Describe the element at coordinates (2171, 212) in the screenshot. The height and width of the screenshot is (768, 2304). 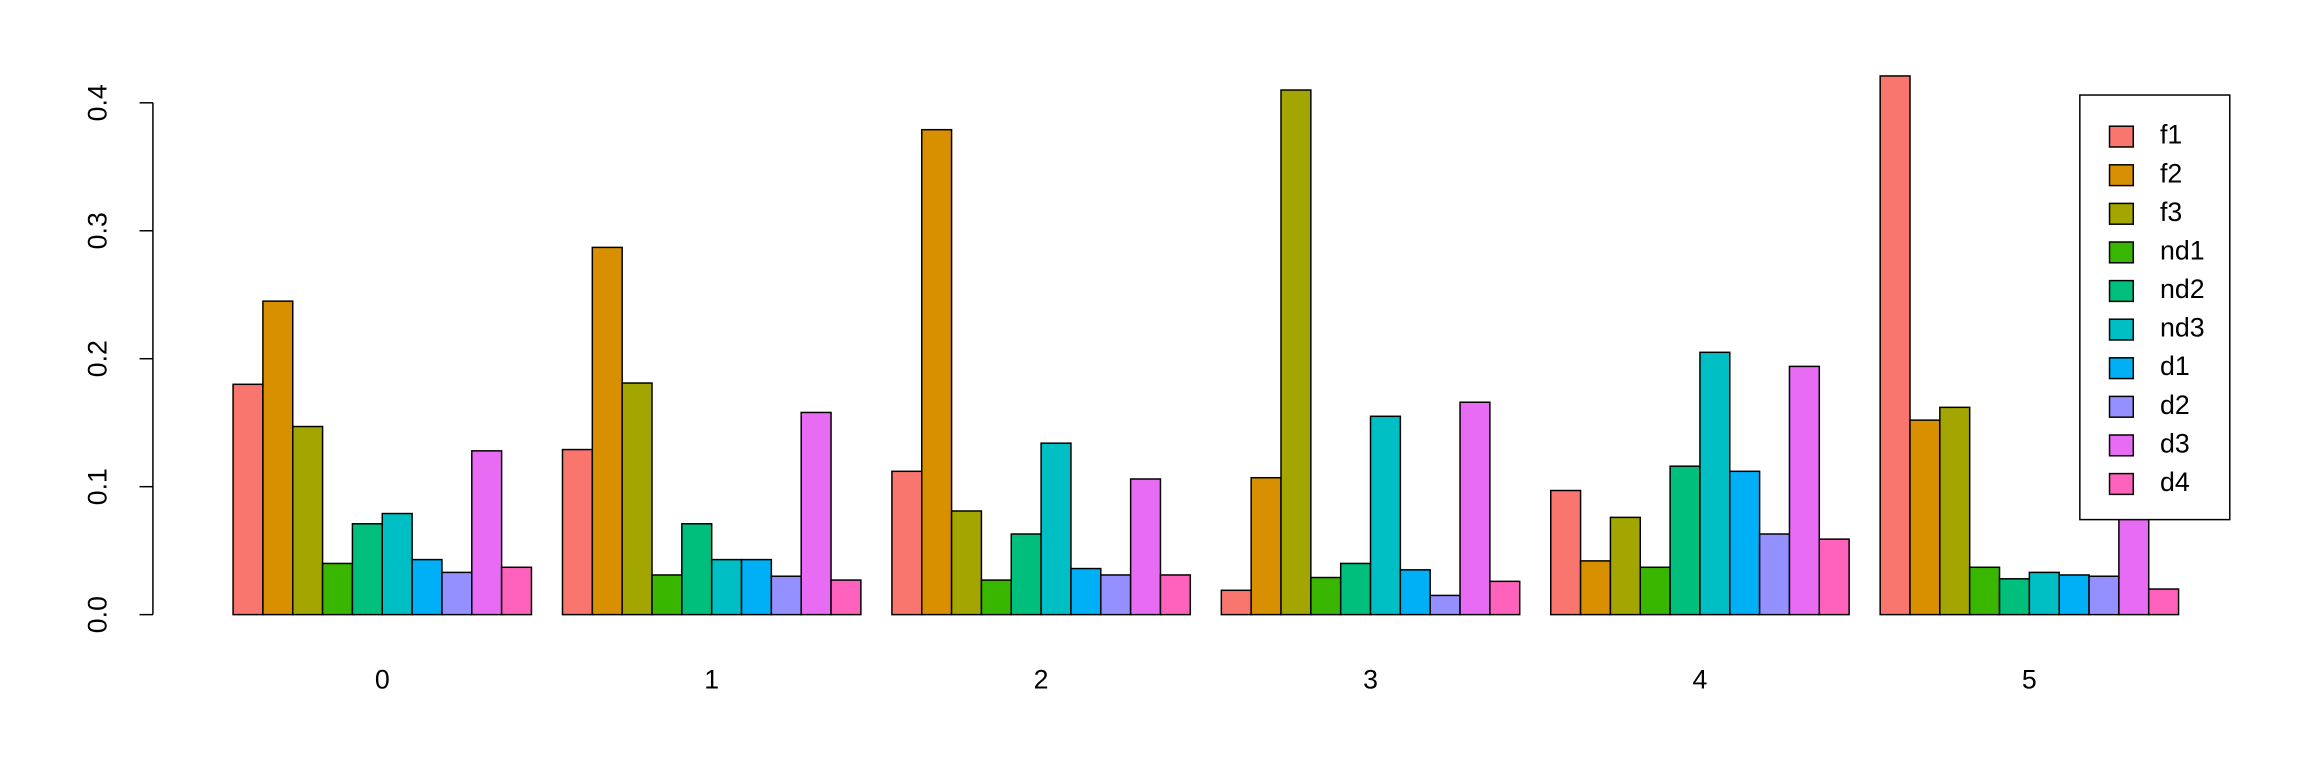
I see `legend-label: f3` at that location.